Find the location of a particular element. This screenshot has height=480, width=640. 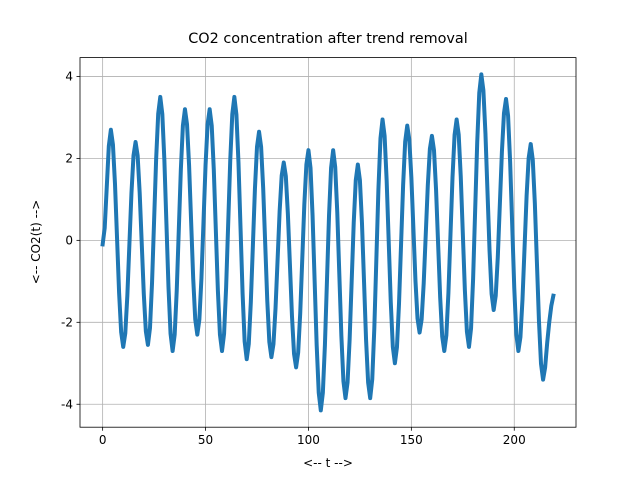

x-tick-label: 200 is located at coordinates (514, 440).